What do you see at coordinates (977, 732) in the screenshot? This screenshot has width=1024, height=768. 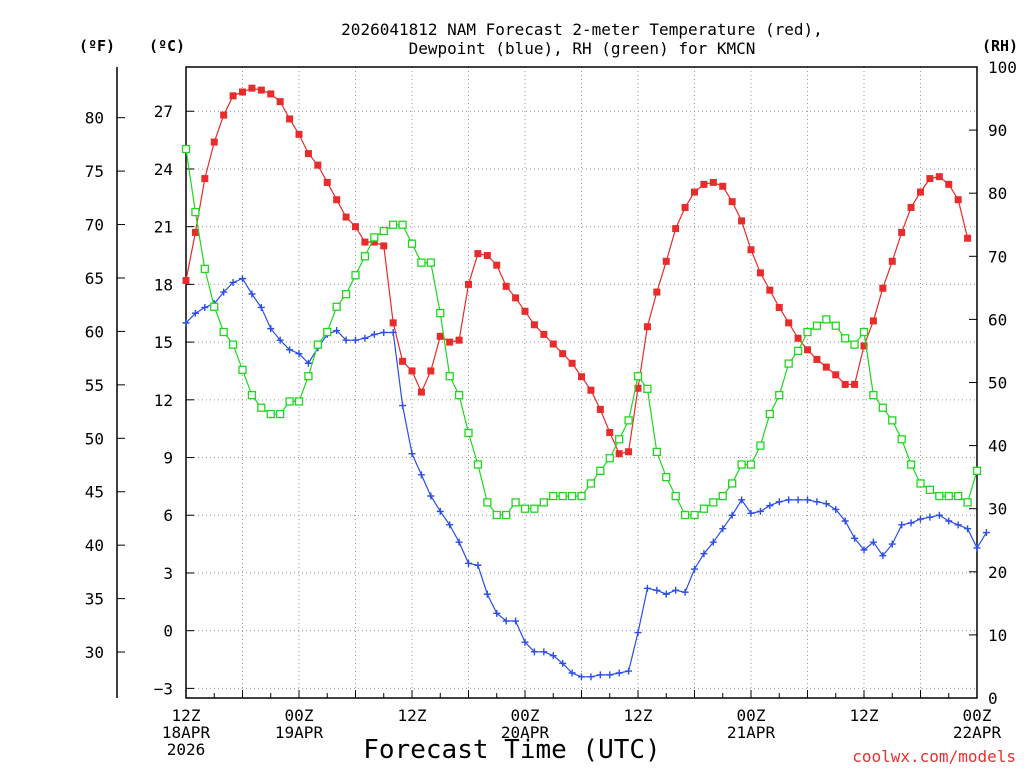 I see `x-tick-label: 22APR` at bounding box center [977, 732].